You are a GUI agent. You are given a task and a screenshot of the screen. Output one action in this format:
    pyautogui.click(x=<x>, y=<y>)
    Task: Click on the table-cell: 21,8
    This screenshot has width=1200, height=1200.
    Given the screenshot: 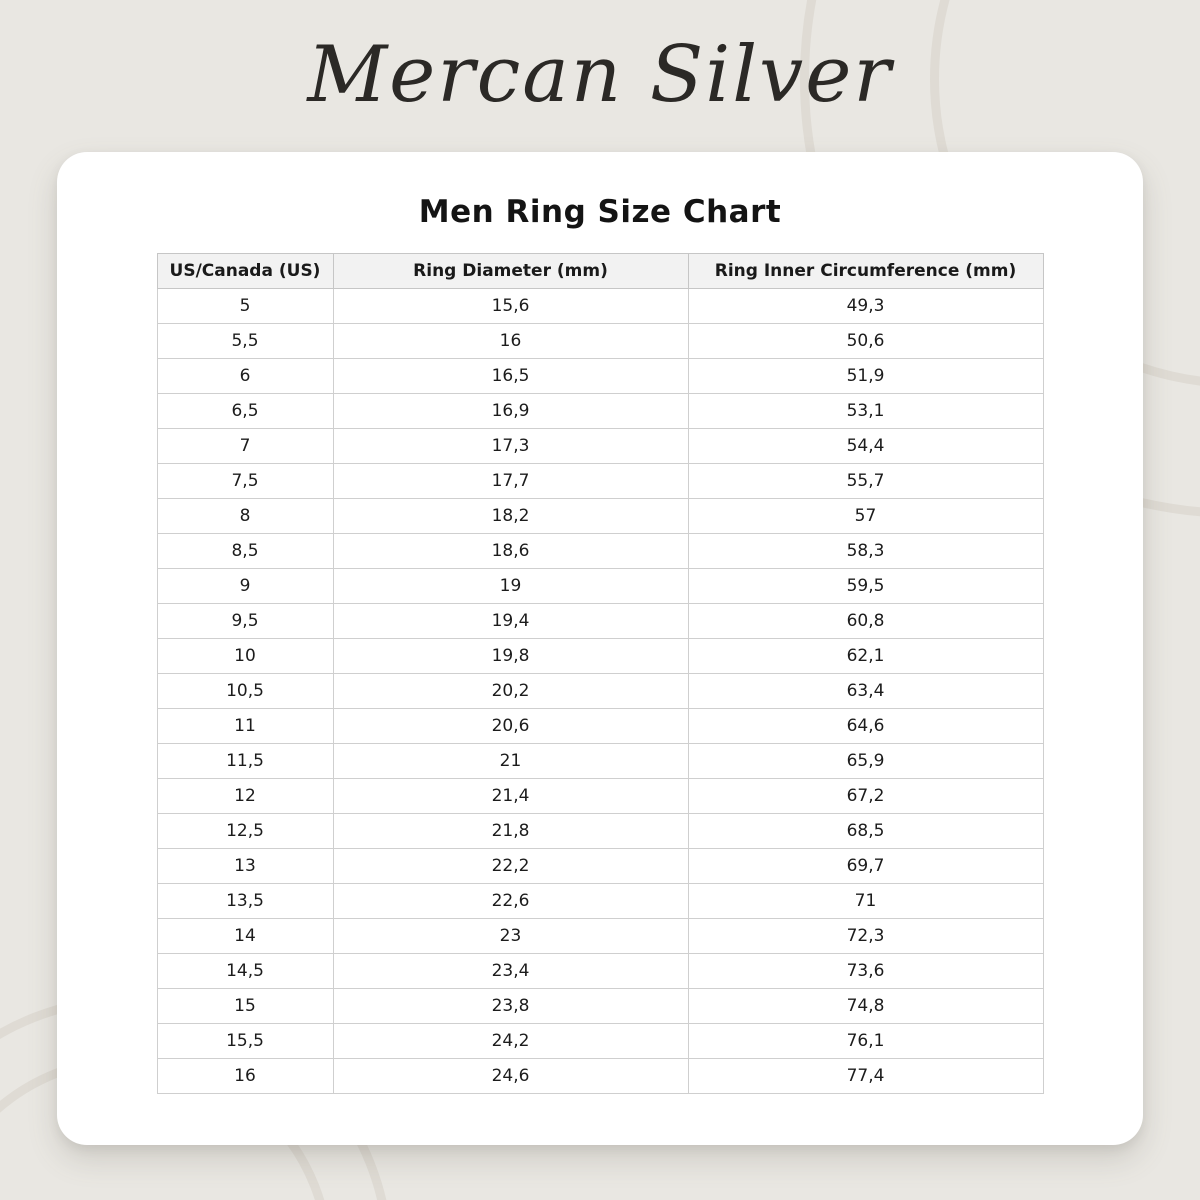 What is the action you would take?
    pyautogui.click(x=510, y=831)
    